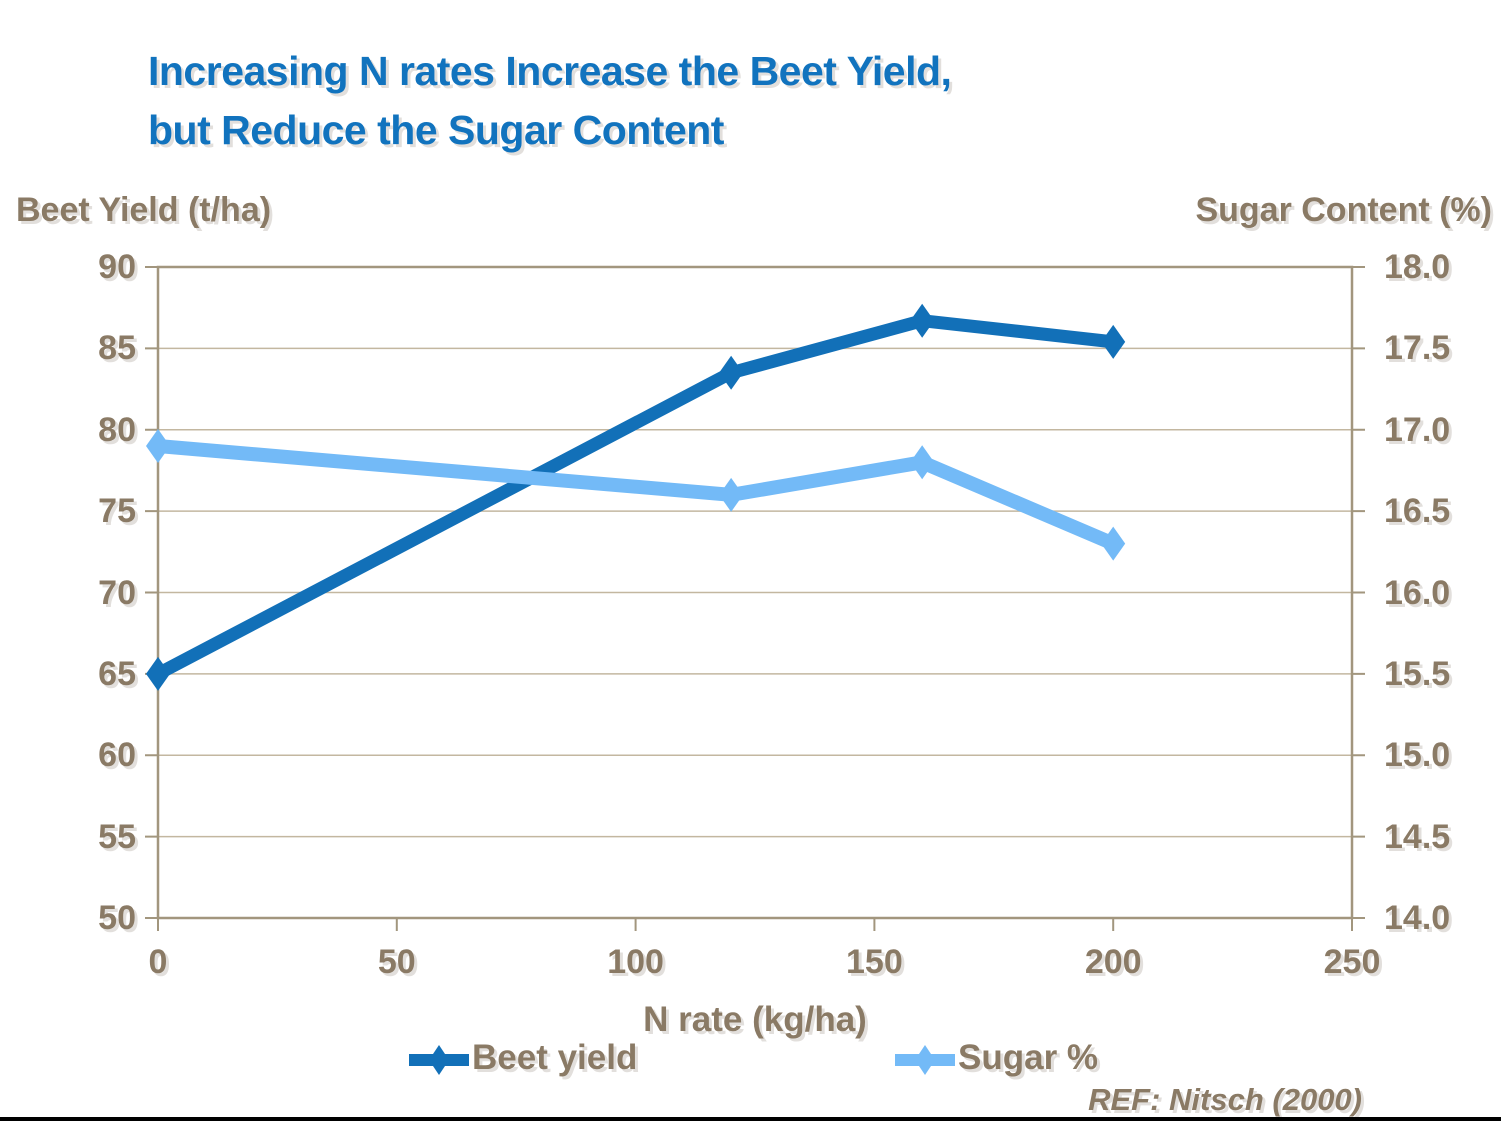 The height and width of the screenshot is (1126, 1501). Describe the element at coordinates (1417, 348) in the screenshot. I see `y-right-tick-label: 17.5` at that location.